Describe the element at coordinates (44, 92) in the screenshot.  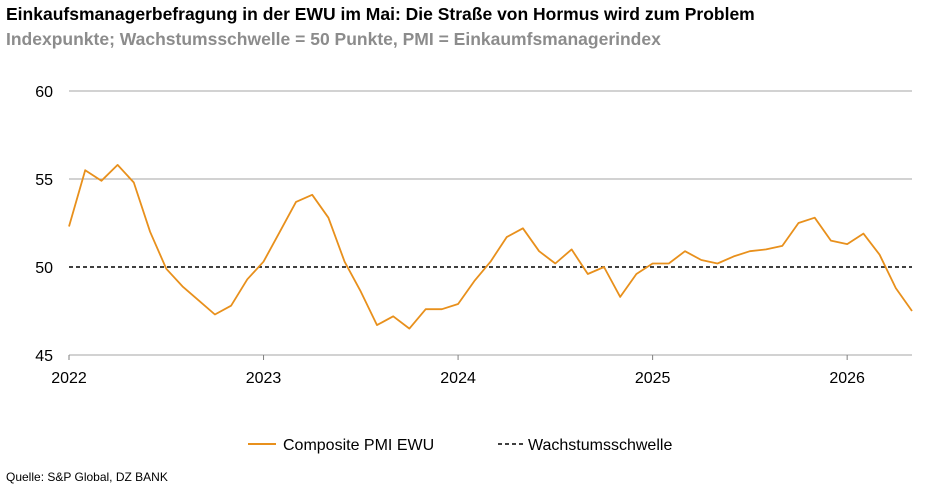
I see `y-tick-label-60: 60` at that location.